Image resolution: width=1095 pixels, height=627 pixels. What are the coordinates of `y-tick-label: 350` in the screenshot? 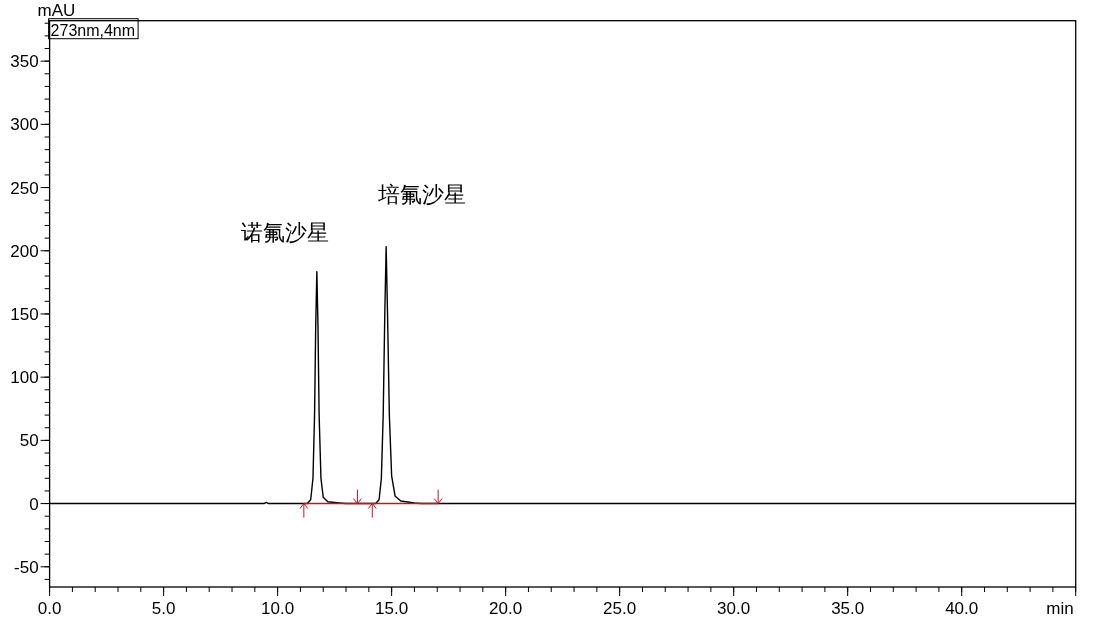 It's located at (24, 62).